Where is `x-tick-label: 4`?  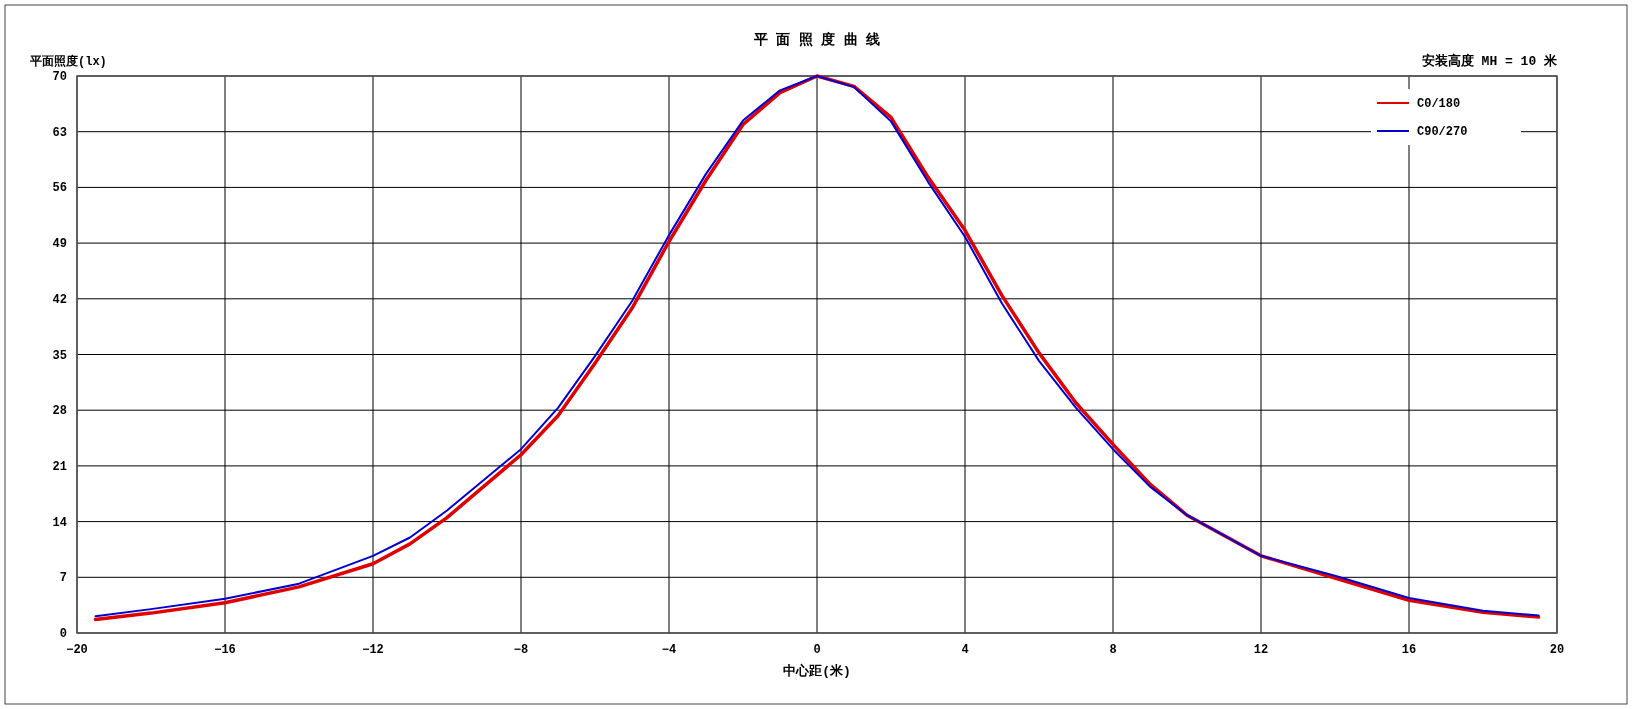 x-tick-label: 4 is located at coordinates (965, 650).